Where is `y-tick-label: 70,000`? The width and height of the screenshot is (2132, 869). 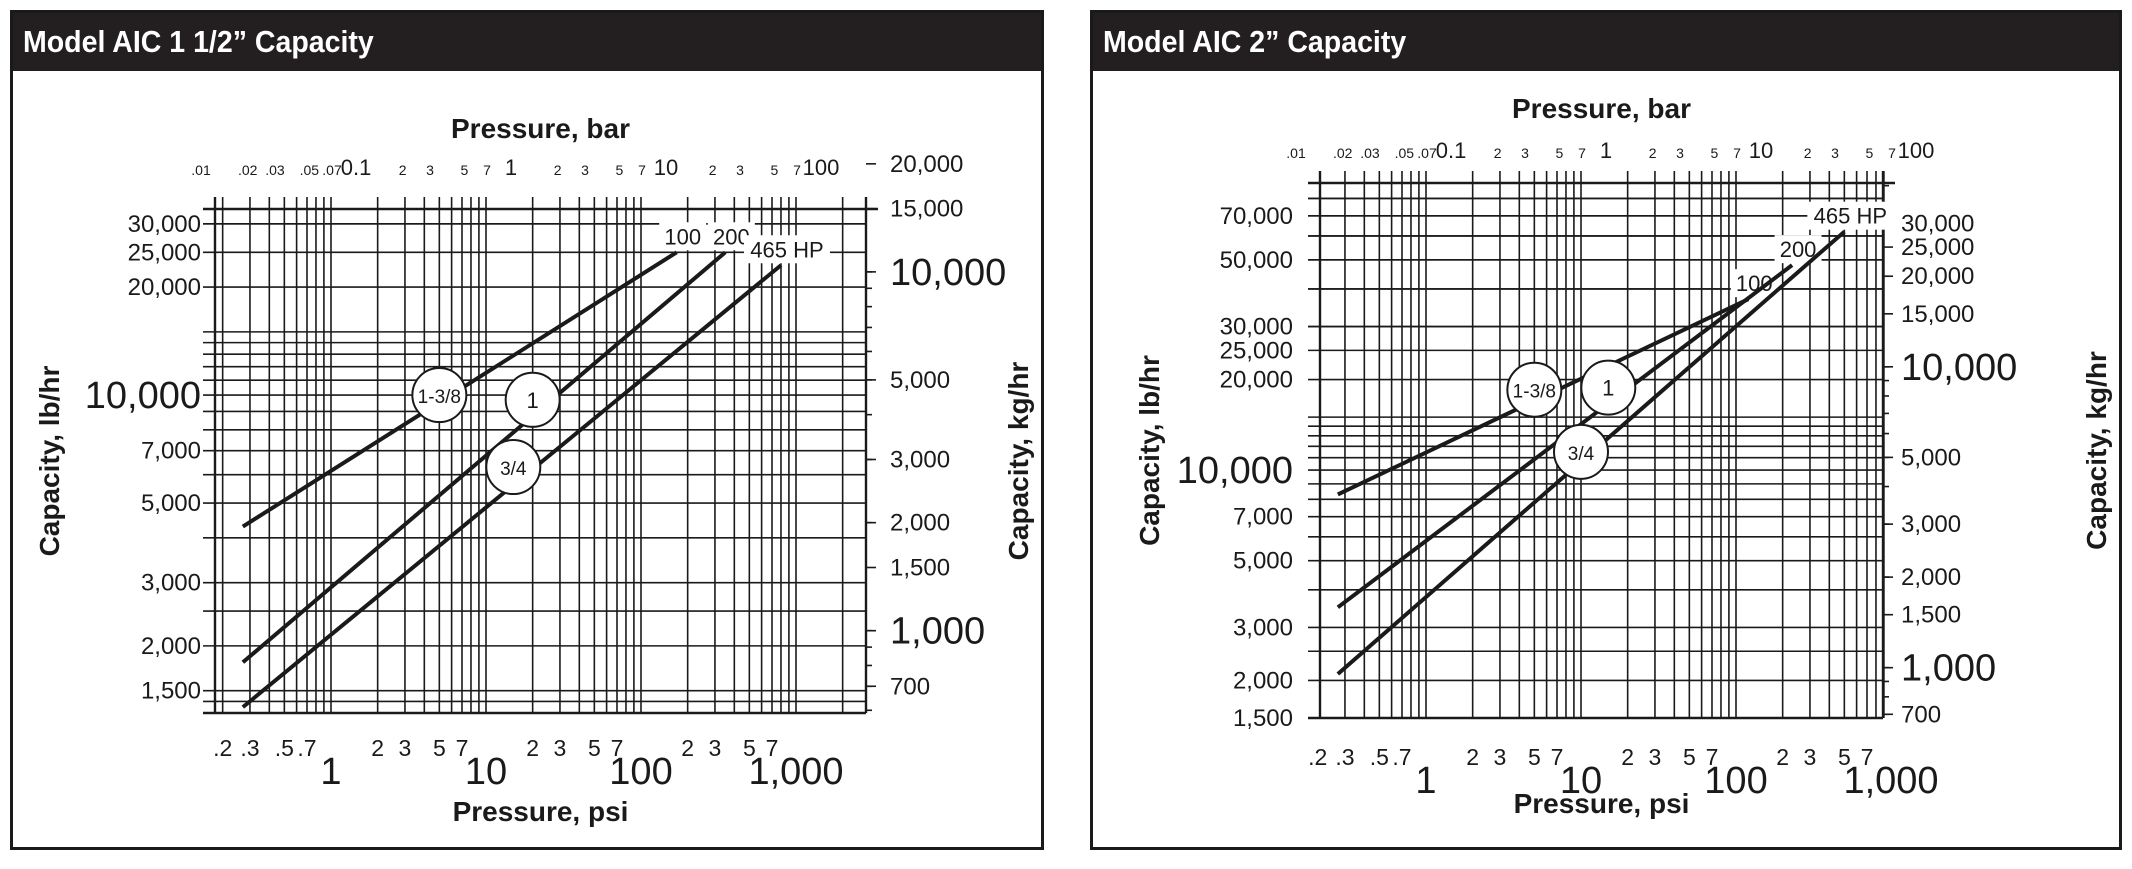
y-tick-label: 70,000 is located at coordinates (1256, 216).